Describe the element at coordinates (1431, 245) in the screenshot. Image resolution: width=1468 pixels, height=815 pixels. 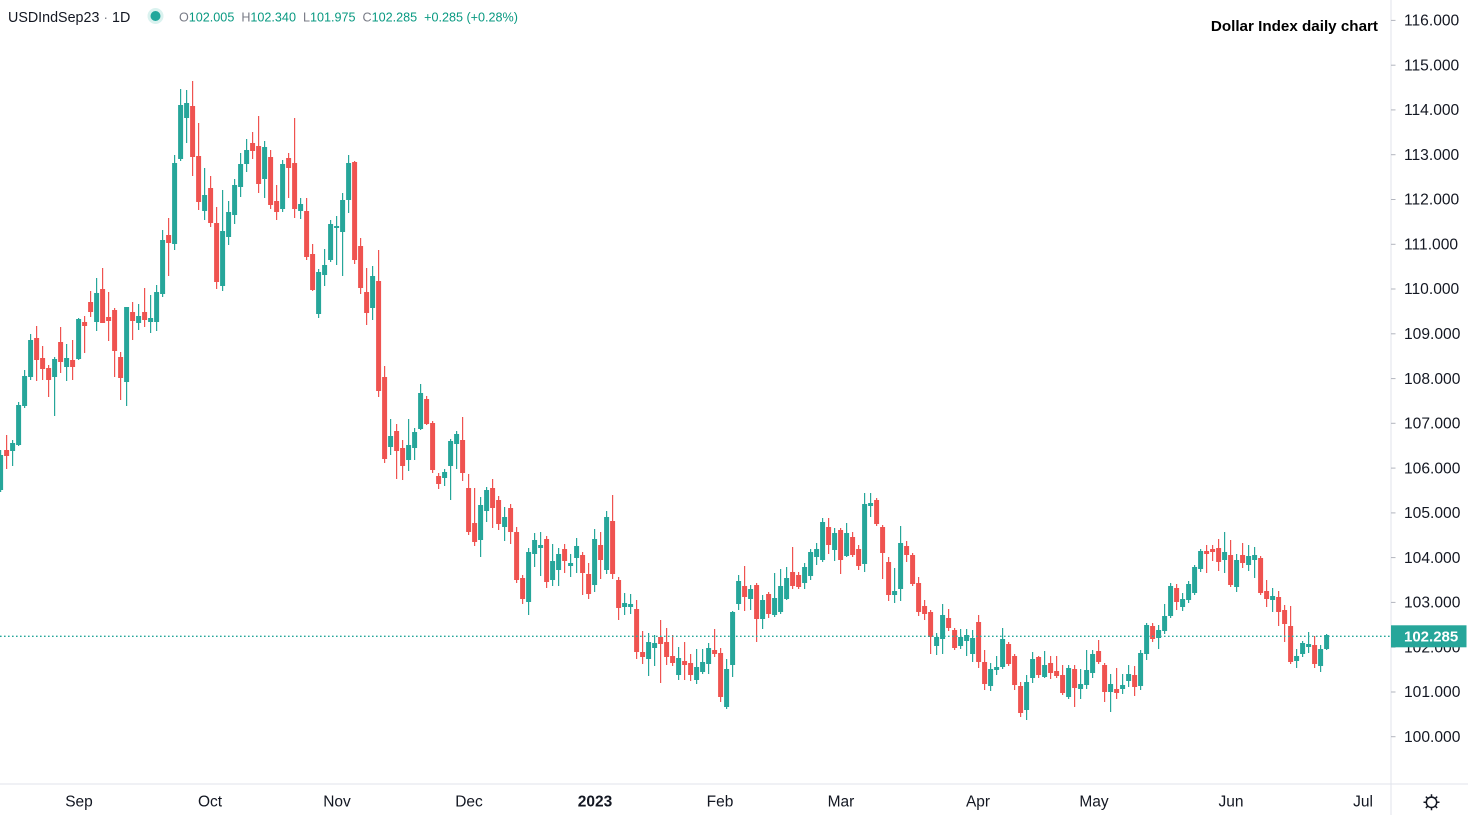
I see `svg-text: 111.000` at that location.